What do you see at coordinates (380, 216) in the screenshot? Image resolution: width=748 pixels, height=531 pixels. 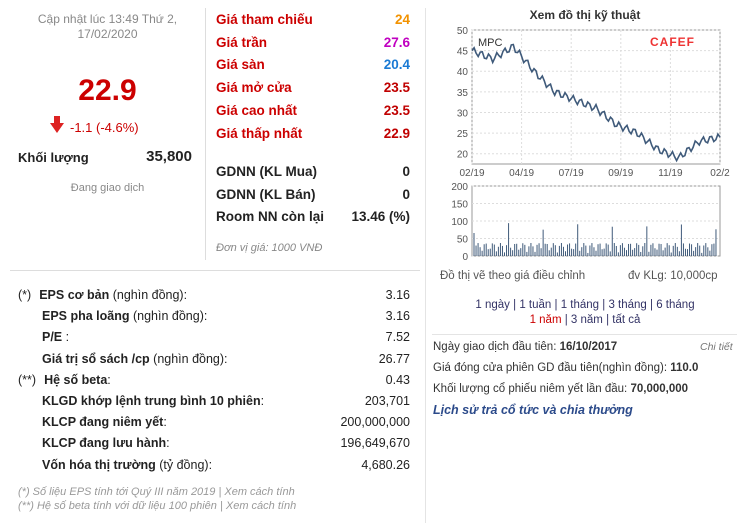 I see `foreign-value: 13.46 (%)` at bounding box center [380, 216].